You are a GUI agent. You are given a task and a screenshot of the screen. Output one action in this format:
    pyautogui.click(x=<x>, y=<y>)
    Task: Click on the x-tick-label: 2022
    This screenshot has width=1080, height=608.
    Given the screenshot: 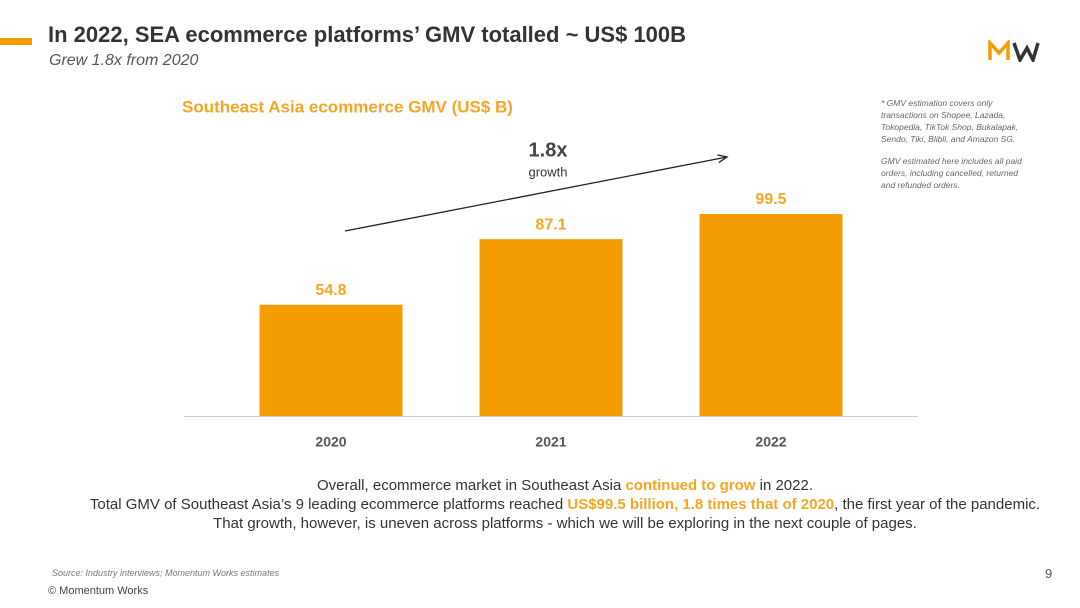 What is the action you would take?
    pyautogui.click(x=770, y=442)
    